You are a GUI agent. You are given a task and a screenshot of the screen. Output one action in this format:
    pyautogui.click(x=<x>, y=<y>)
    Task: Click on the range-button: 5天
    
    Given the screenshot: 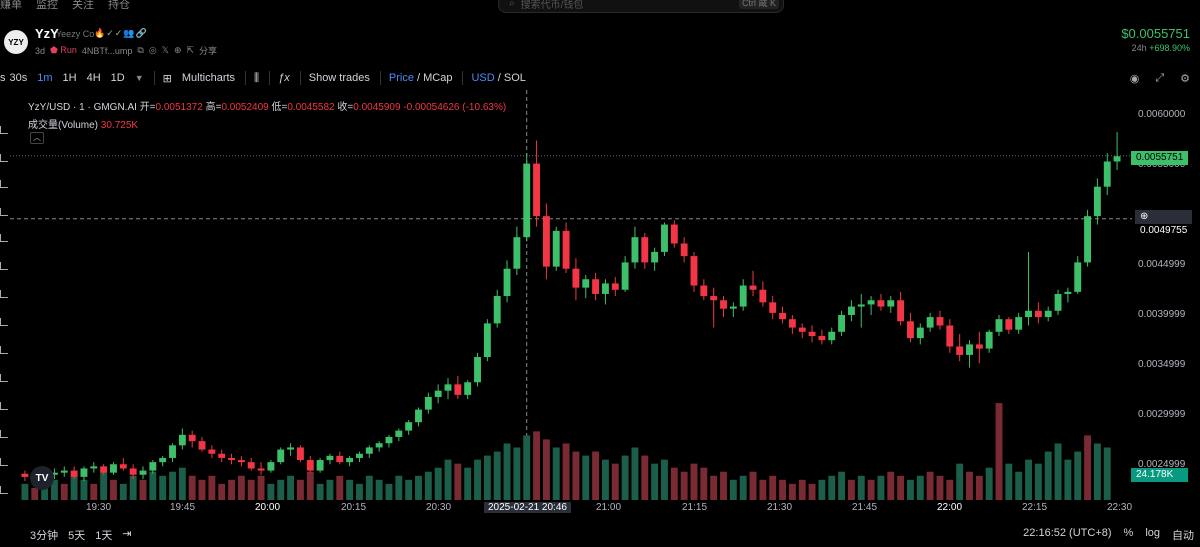 What is the action you would take?
    pyautogui.click(x=77, y=536)
    